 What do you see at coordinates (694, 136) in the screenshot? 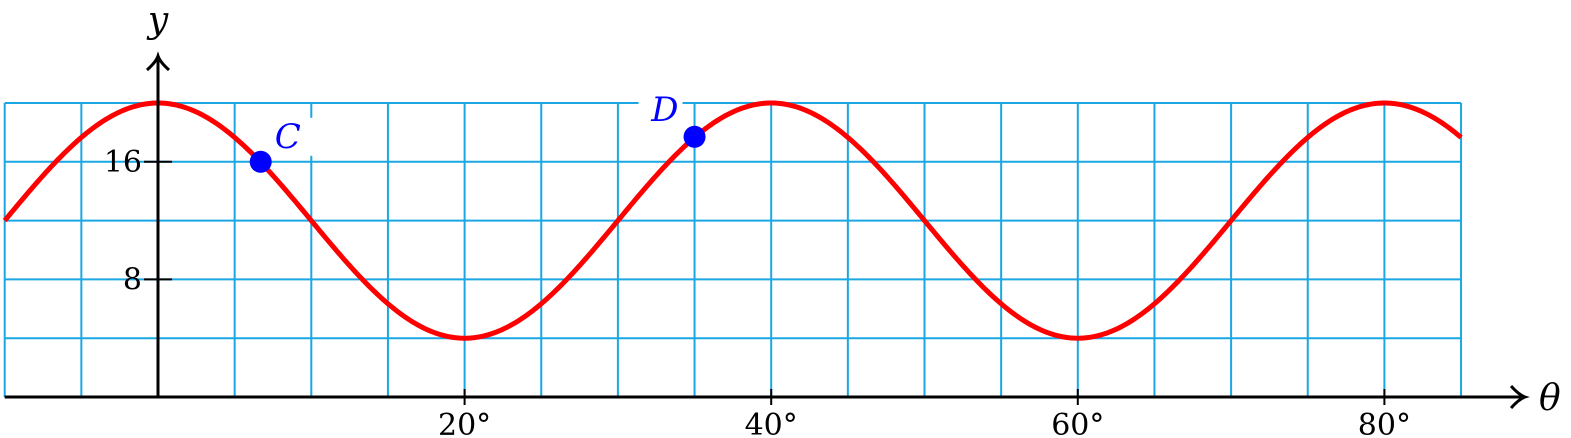
I see `point-d` at bounding box center [694, 136].